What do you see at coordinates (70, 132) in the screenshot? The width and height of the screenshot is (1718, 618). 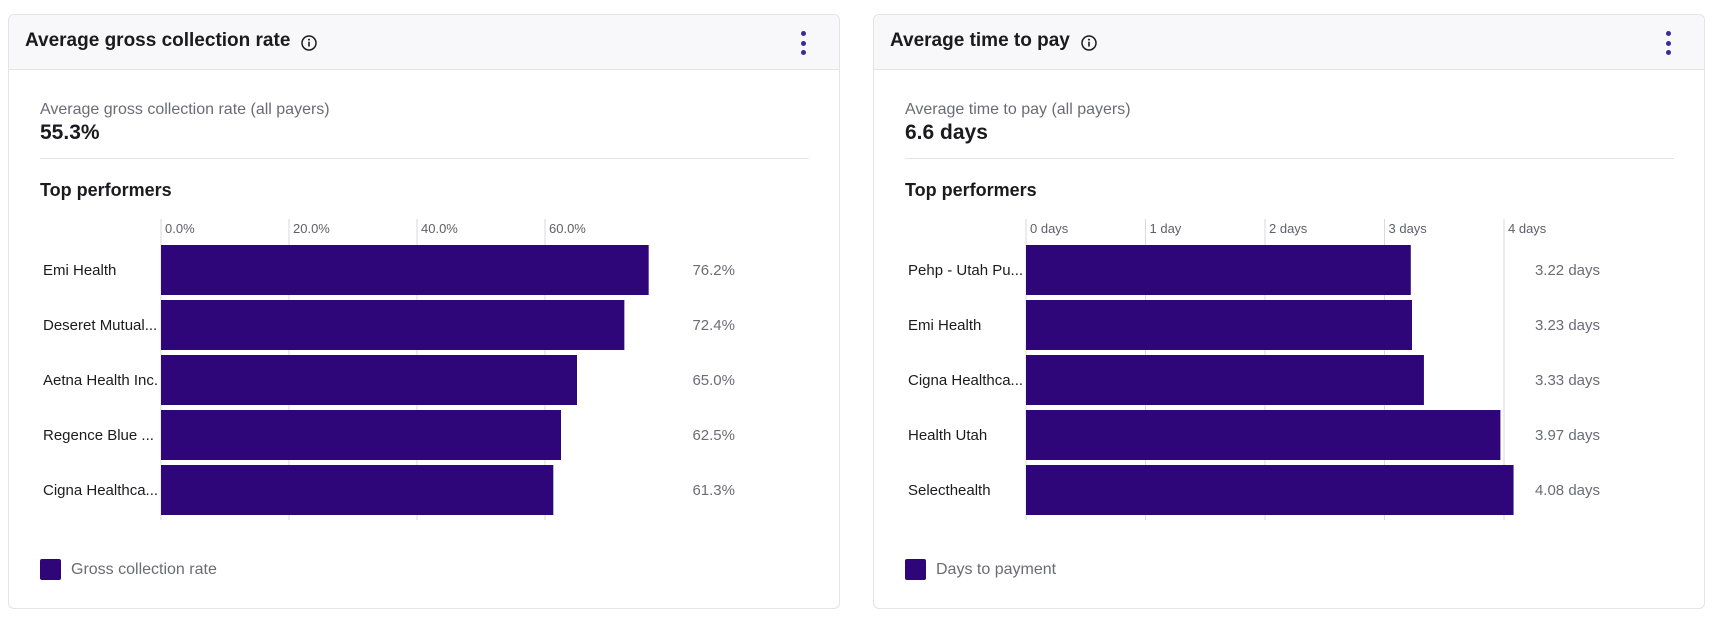 I see `summary-value: 55.3%` at bounding box center [70, 132].